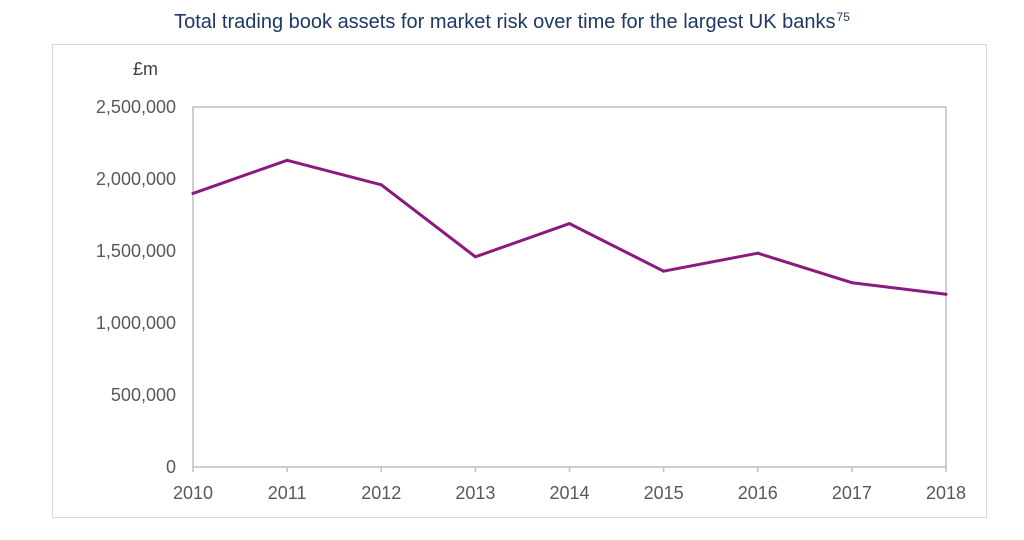 This screenshot has height=540, width=1024. I want to click on x-tick-label: 2010, so click(193, 493).